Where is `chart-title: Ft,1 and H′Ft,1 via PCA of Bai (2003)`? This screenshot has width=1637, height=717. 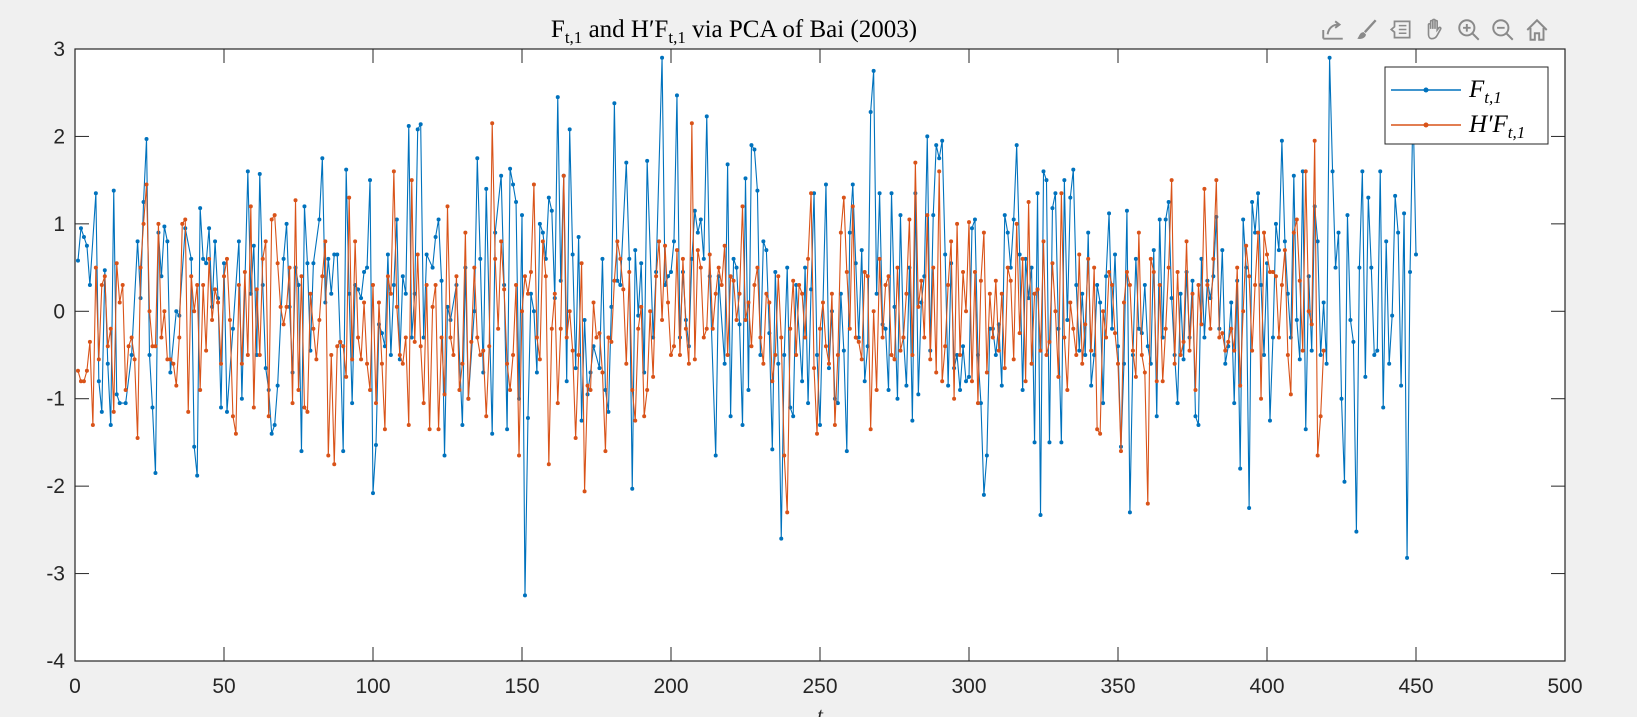
chart-title: Ft,1 and H′Ft,1 via PCA of Bai (2003) is located at coordinates (734, 31).